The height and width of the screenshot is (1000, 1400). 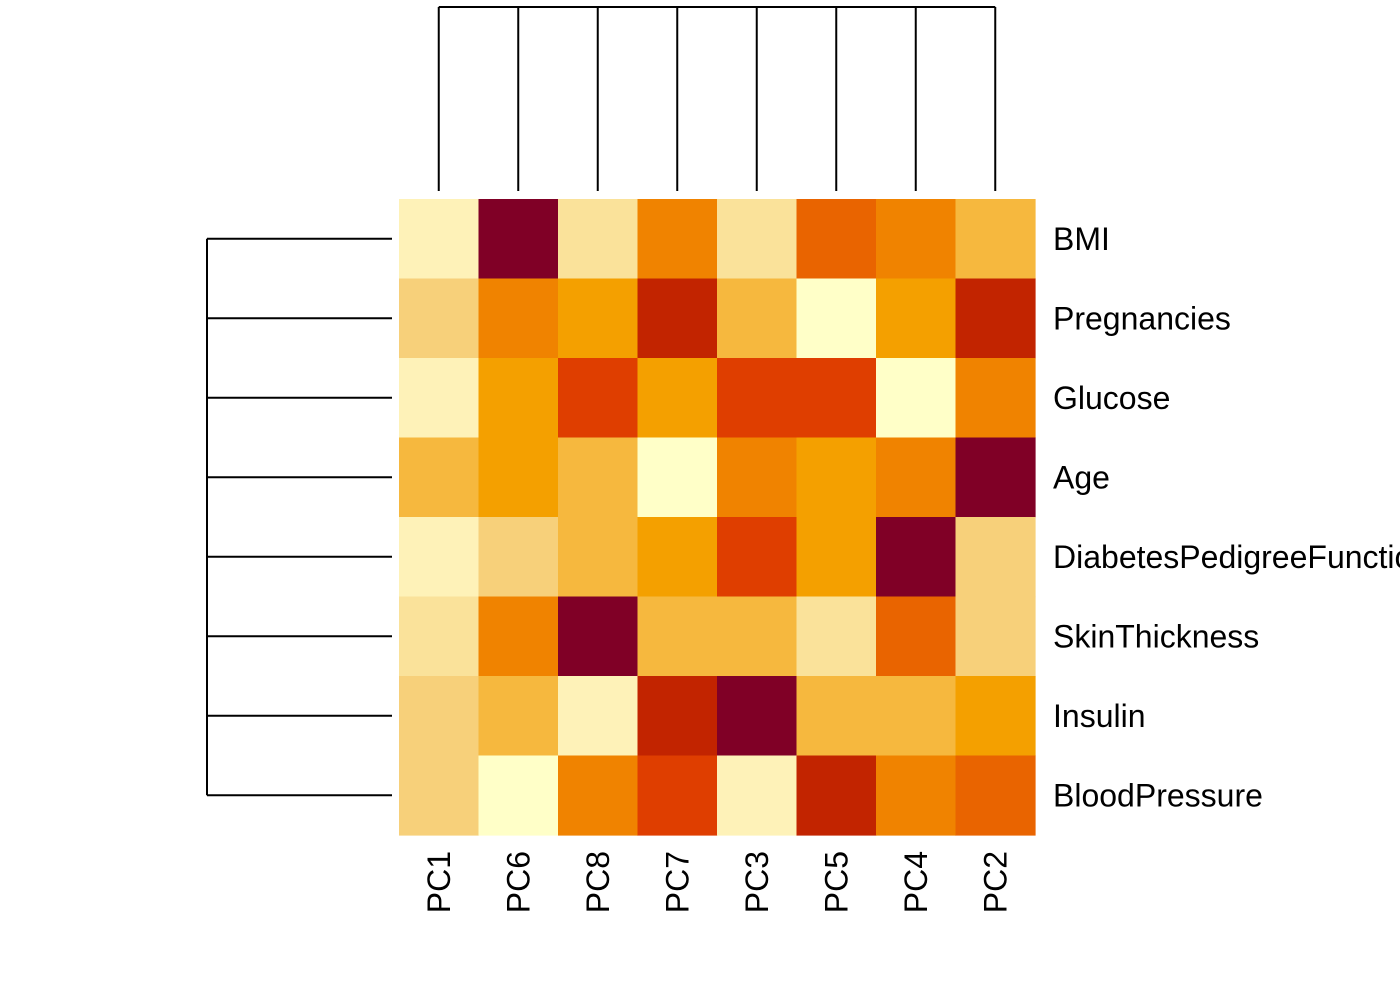 What do you see at coordinates (299, 517) in the screenshot?
I see `row-dendrogram` at bounding box center [299, 517].